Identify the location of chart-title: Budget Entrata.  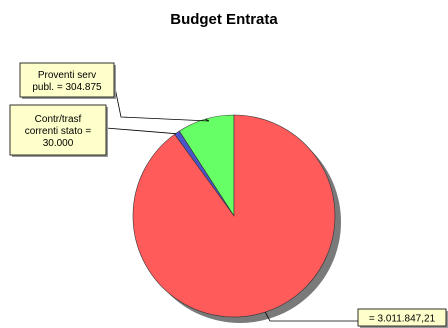
(224, 19).